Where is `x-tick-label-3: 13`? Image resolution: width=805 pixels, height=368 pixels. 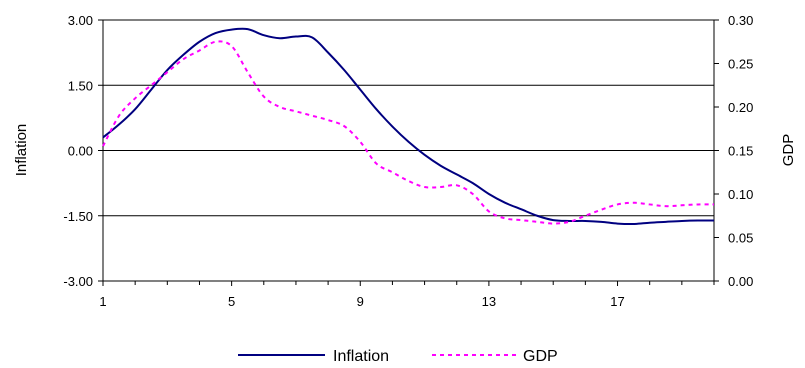 x-tick-label-3: 13 is located at coordinates (489, 301).